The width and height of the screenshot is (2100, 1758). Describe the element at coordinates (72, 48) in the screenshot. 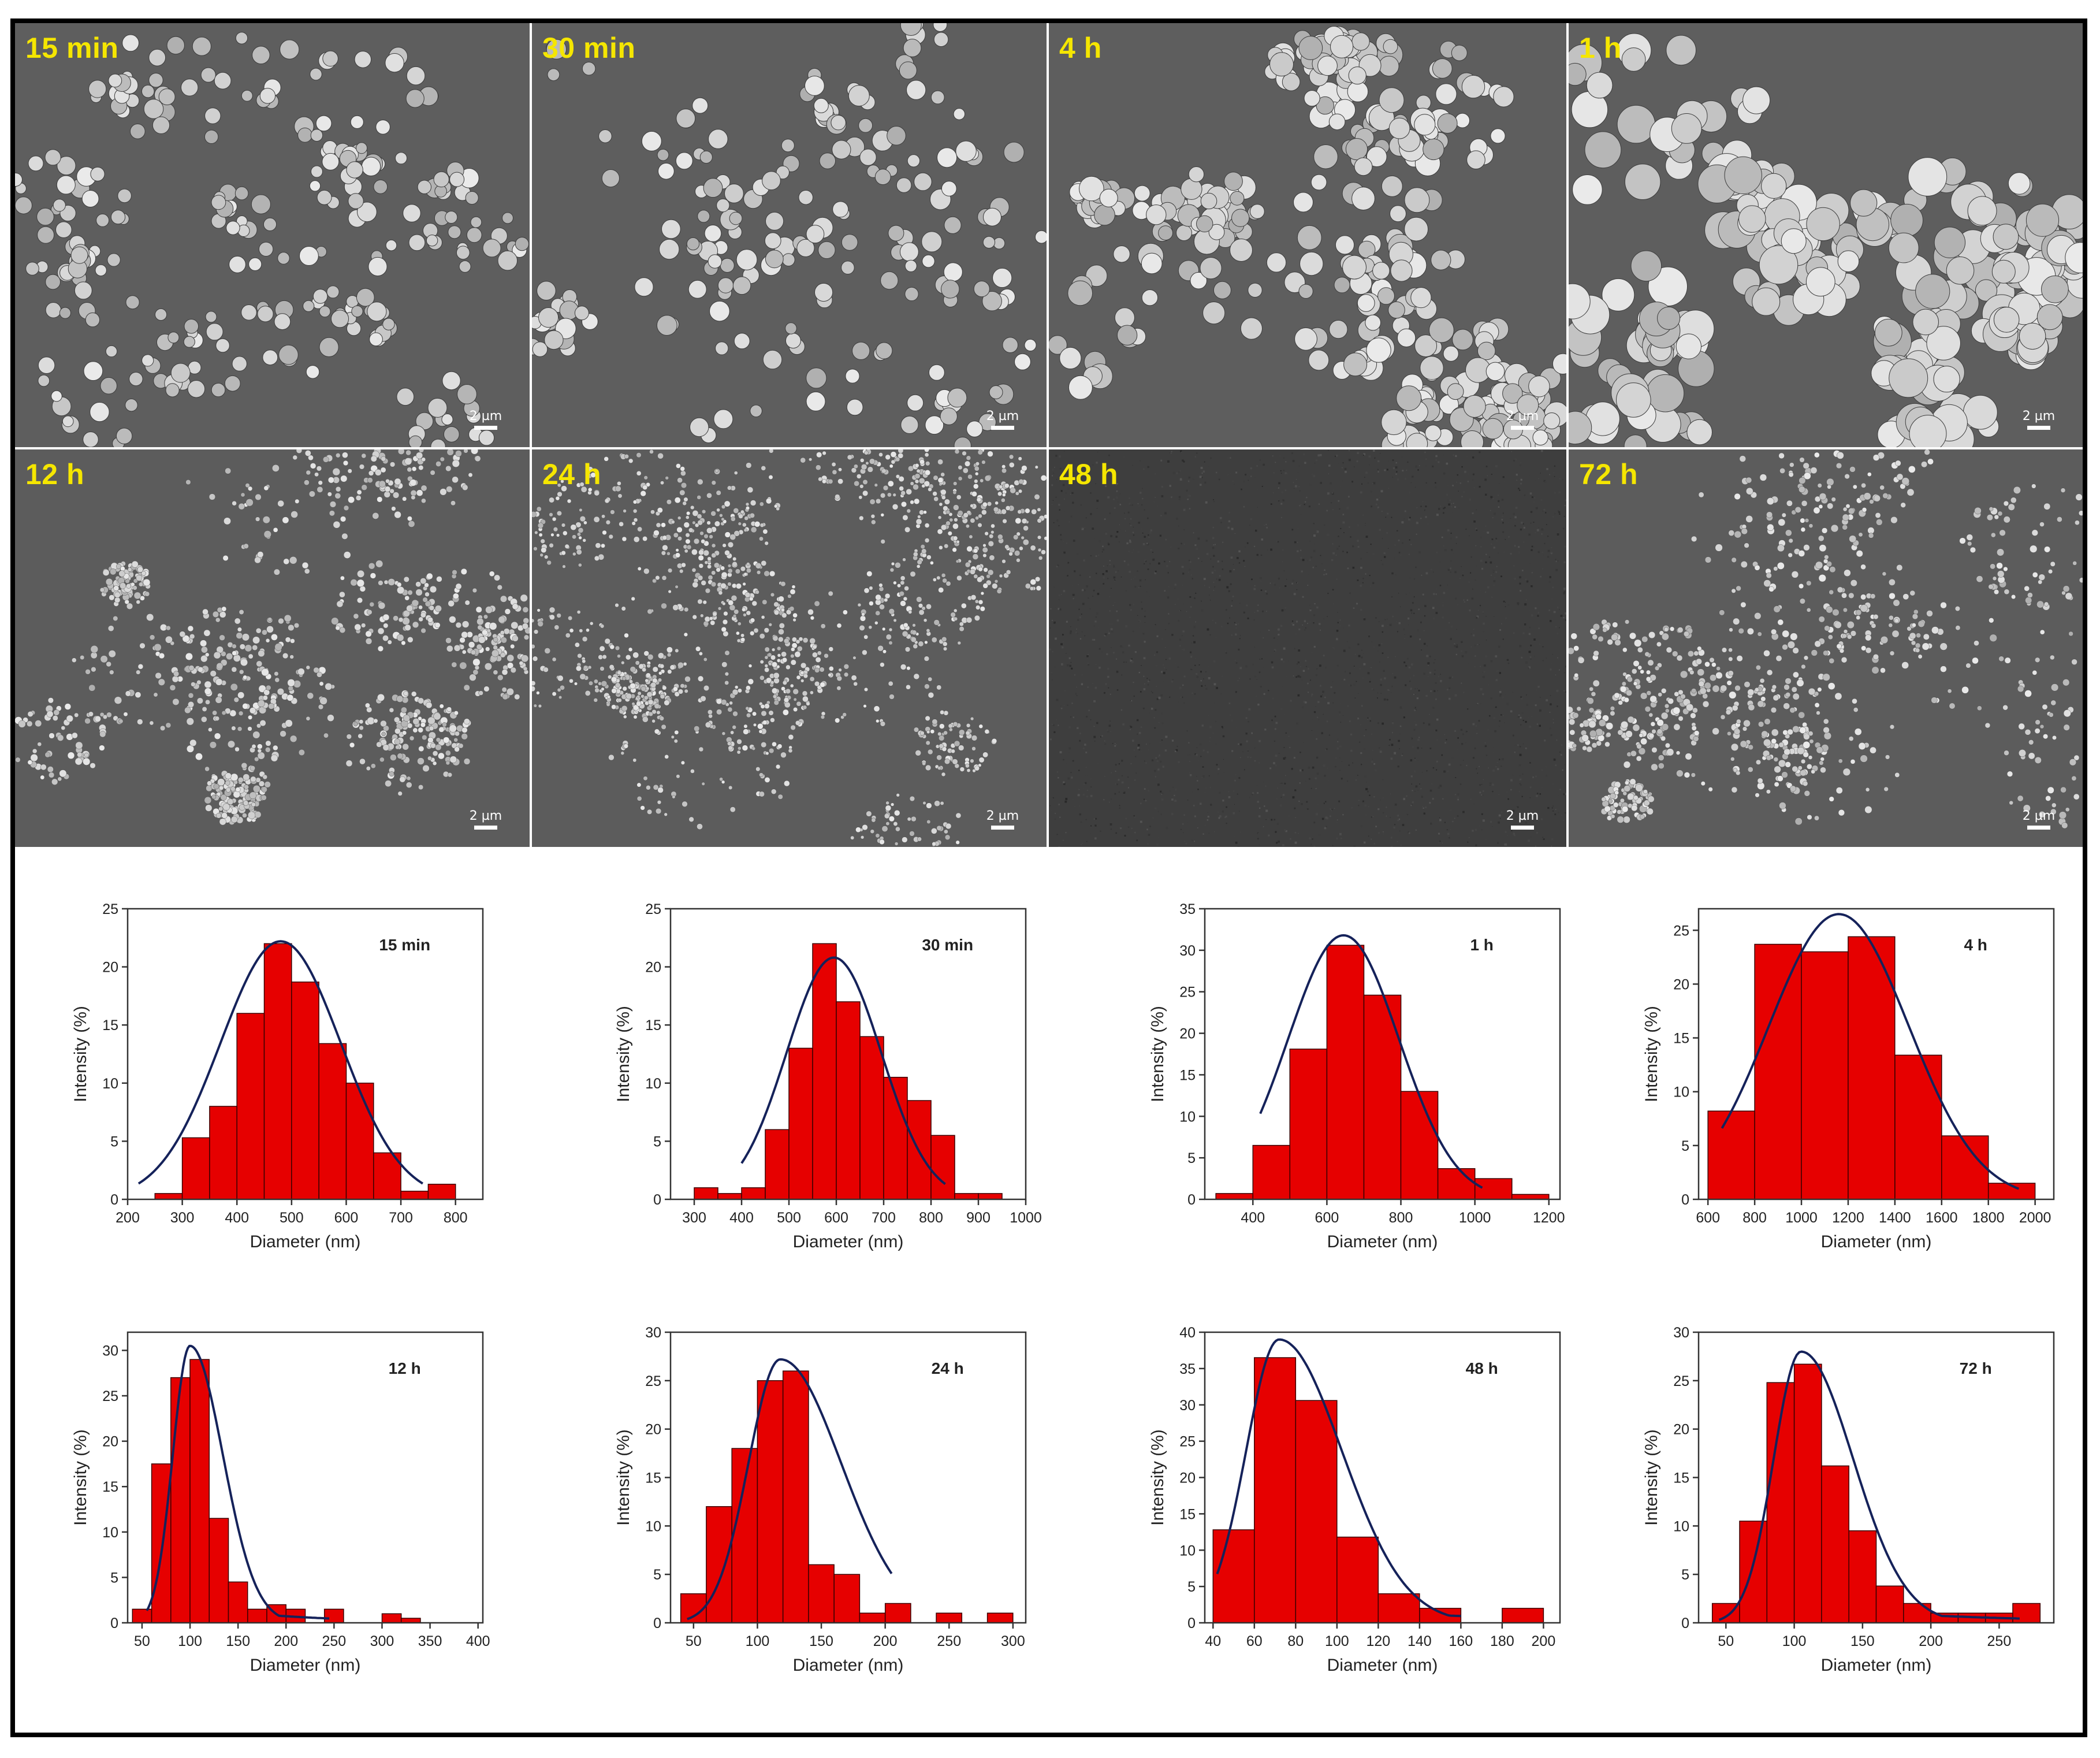

I see `sem-time-label: 15 min` at that location.